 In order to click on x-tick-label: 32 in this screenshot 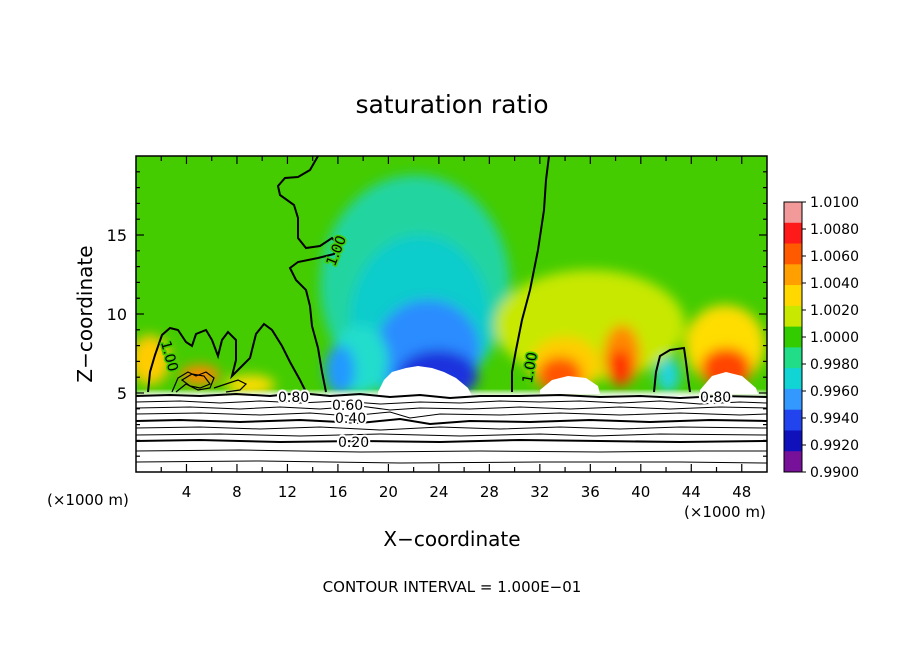, I will do `click(539, 492)`.